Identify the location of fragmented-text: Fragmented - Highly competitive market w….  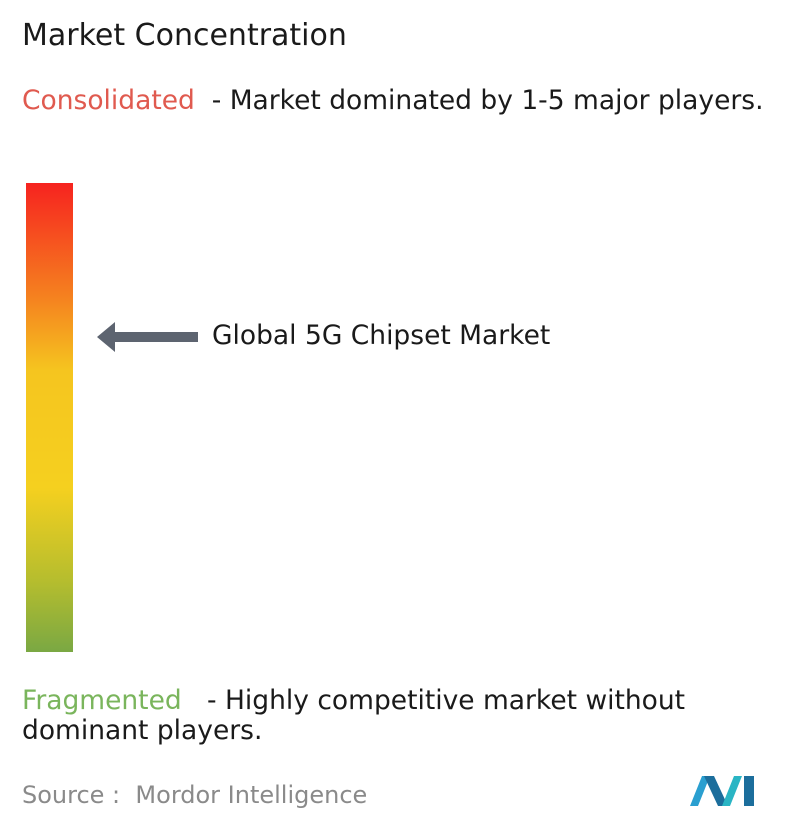
(407, 716).